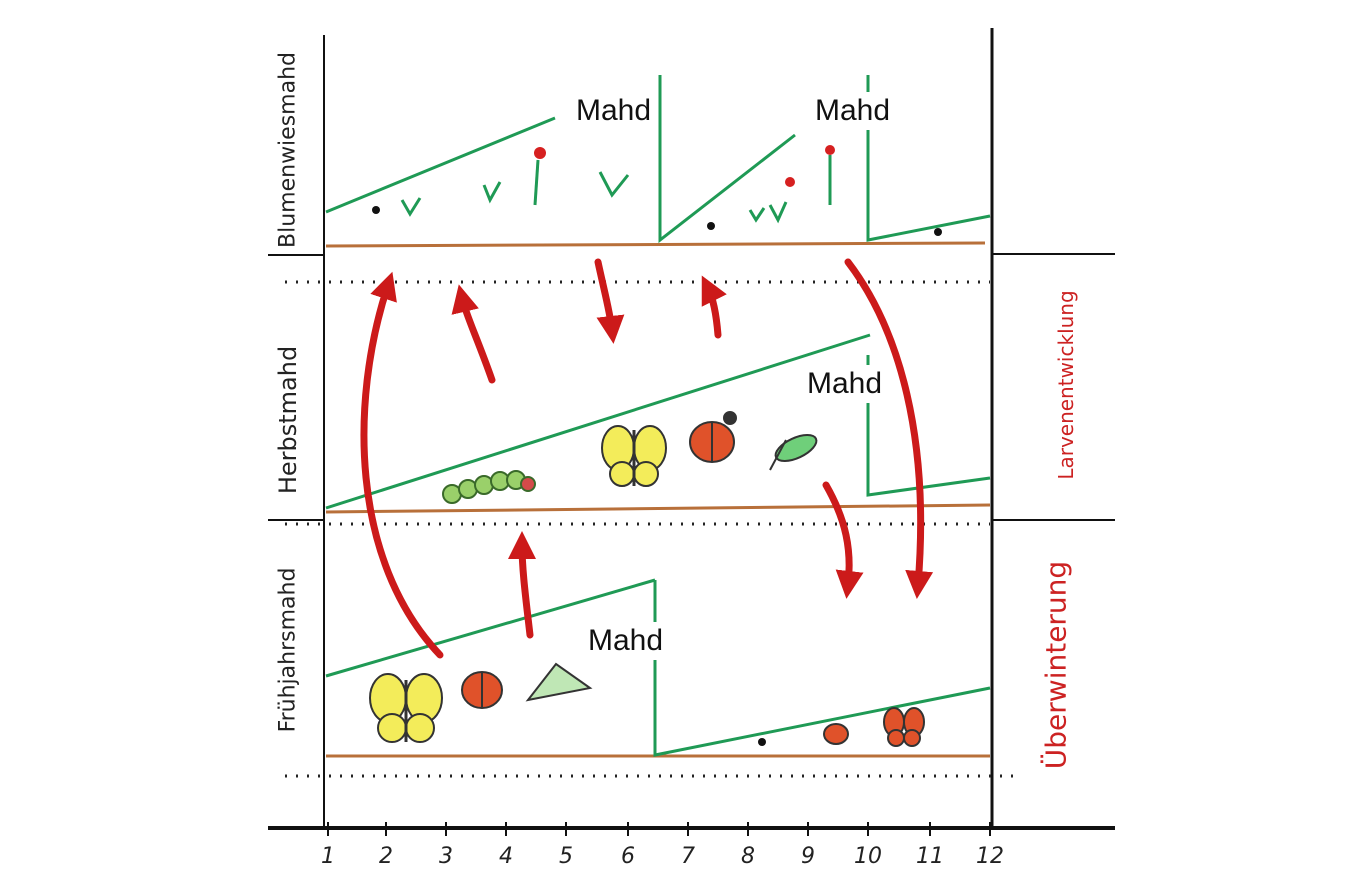 The height and width of the screenshot is (891, 1348). I want to click on x-tick-label: 4, so click(506, 856).